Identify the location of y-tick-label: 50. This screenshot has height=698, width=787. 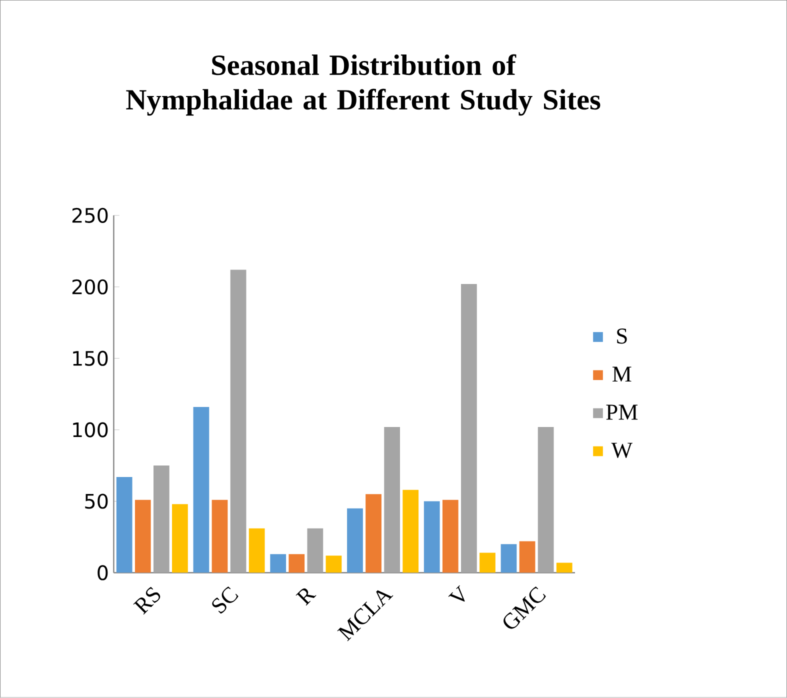
(96, 501).